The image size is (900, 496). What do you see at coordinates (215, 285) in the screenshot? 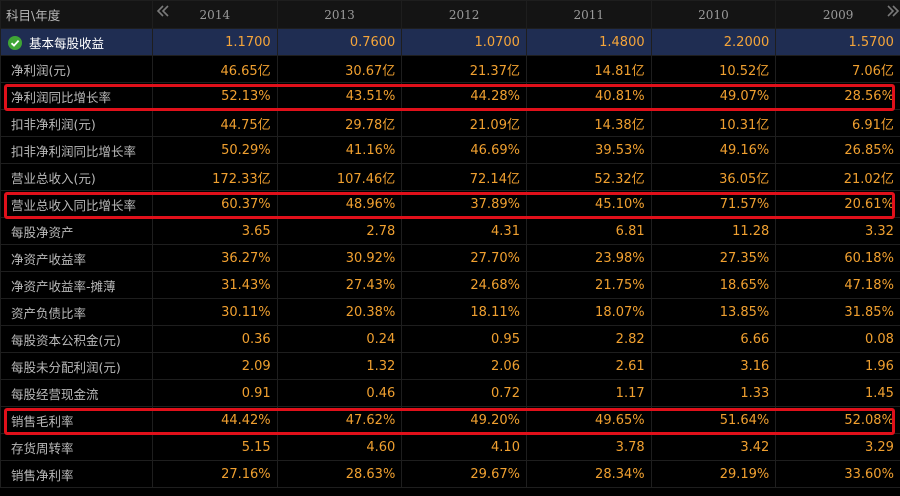
I see `cell-value-2014: 31.43%` at bounding box center [215, 285].